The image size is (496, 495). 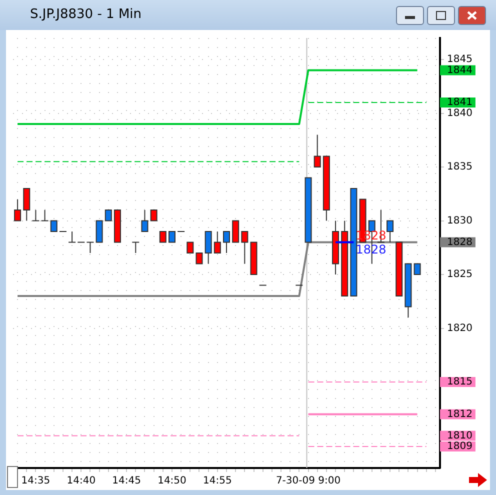 What do you see at coordinates (459, 167) in the screenshot?
I see `y-tick-label: 1835` at bounding box center [459, 167].